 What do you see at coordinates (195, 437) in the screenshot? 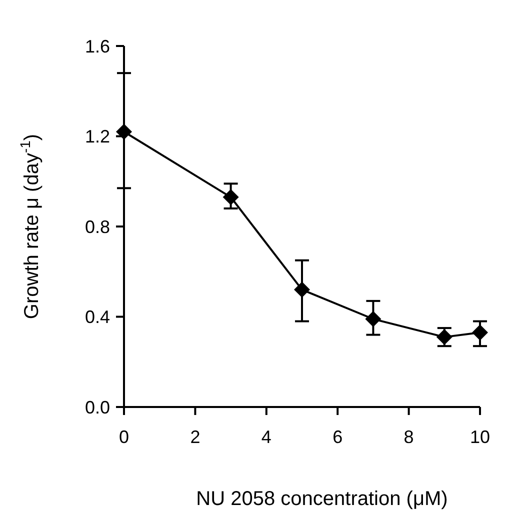
I see `x-tick-label: 2` at bounding box center [195, 437].